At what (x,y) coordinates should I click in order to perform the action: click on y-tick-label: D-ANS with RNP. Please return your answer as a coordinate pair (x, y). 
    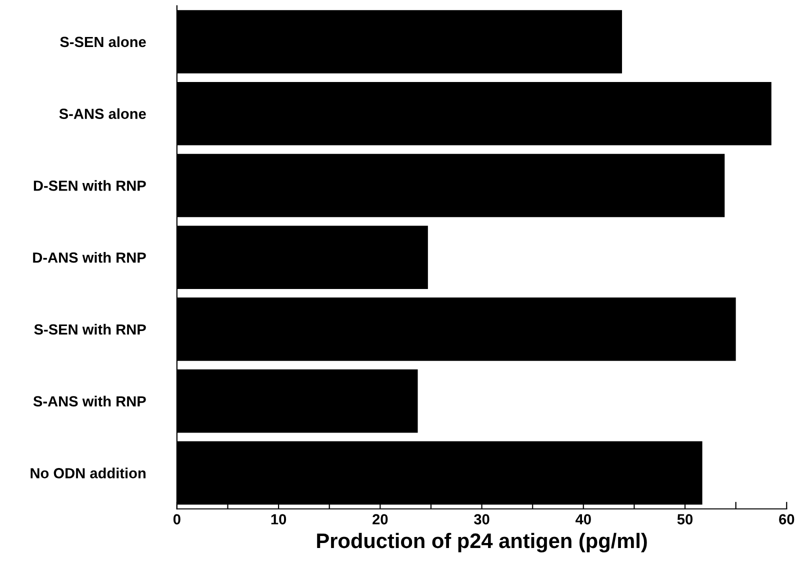
    Looking at the image, I should click on (89, 257).